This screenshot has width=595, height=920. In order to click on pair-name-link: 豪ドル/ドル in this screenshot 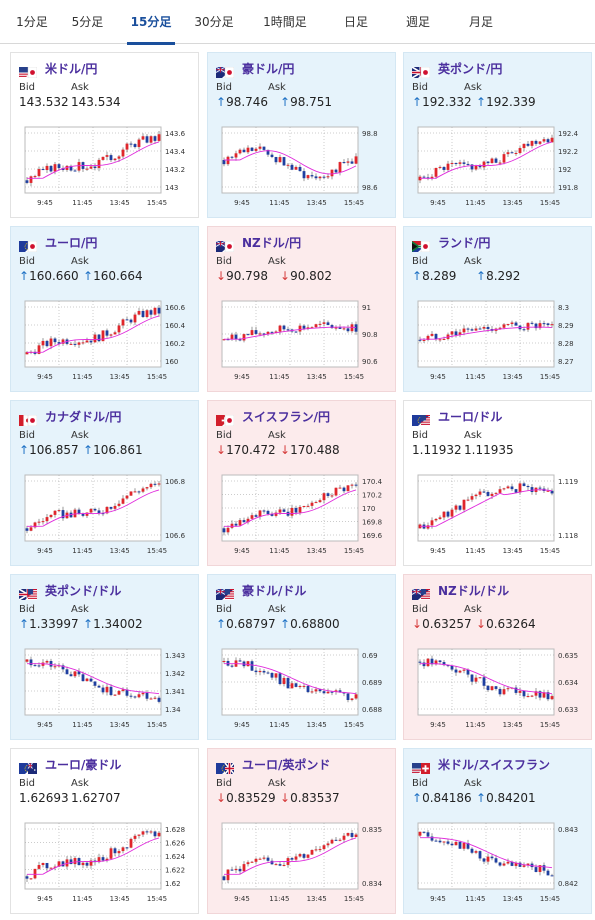, I will do `click(274, 590)`.